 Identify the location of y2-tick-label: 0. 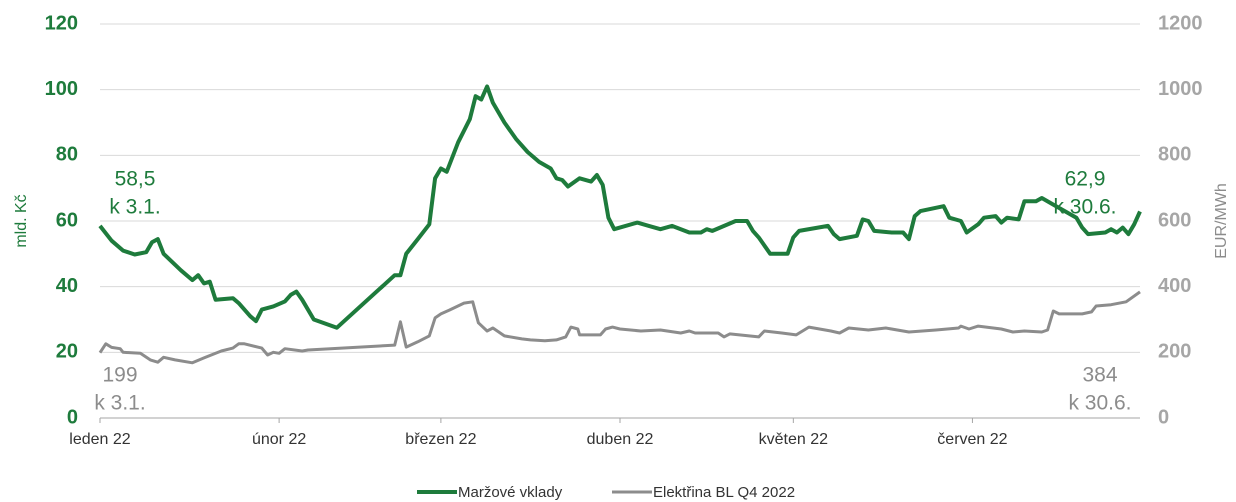
(1163, 417).